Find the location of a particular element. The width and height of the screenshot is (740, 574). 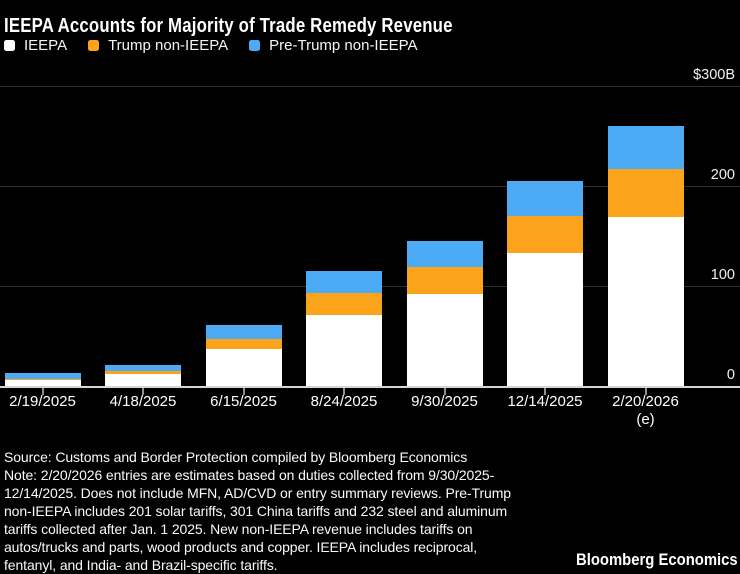

legend-label-trump-non-ieepa: Trump non-IEEPA is located at coordinates (168, 45).